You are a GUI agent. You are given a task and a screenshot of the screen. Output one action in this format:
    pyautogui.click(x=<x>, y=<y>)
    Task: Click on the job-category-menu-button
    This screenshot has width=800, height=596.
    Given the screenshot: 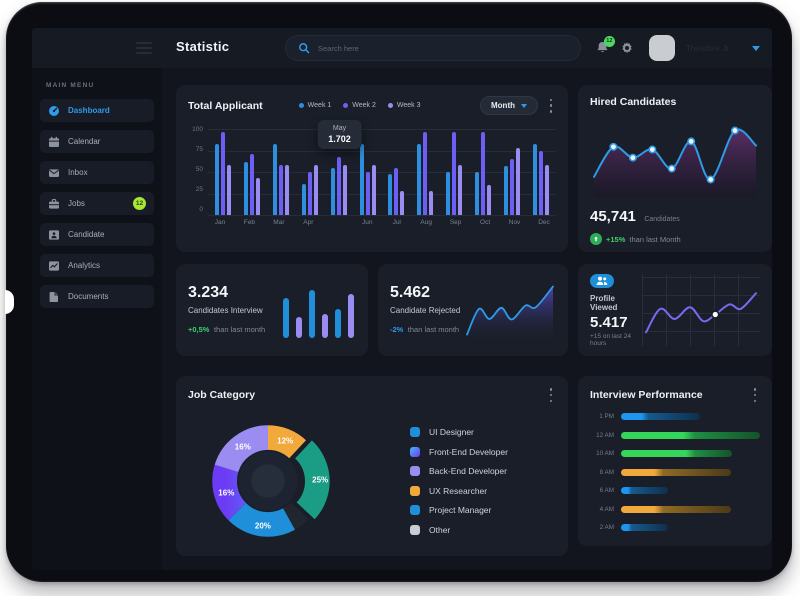 What is the action you would take?
    pyautogui.click(x=551, y=395)
    